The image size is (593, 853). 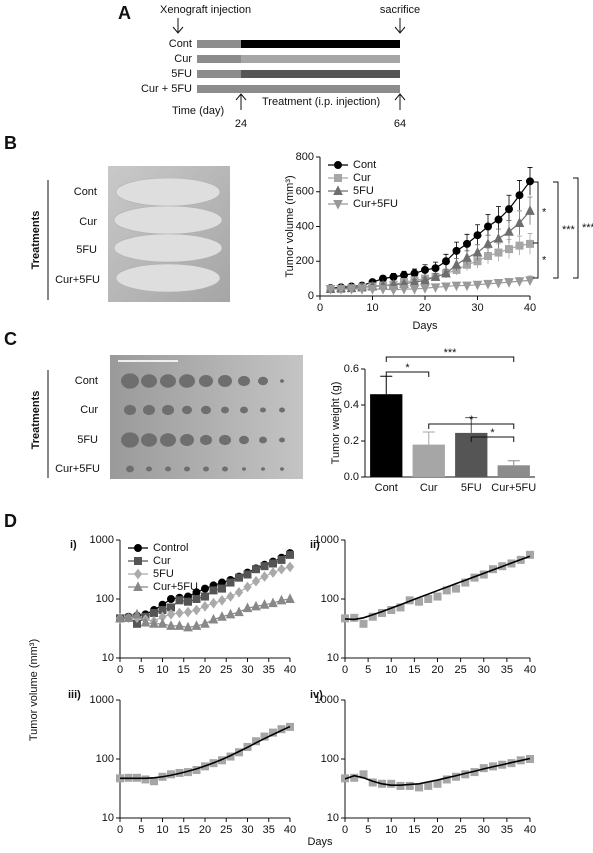 What do you see at coordinates (205, 670) in the screenshot?
I see `x-tick-label: 20` at bounding box center [205, 670].